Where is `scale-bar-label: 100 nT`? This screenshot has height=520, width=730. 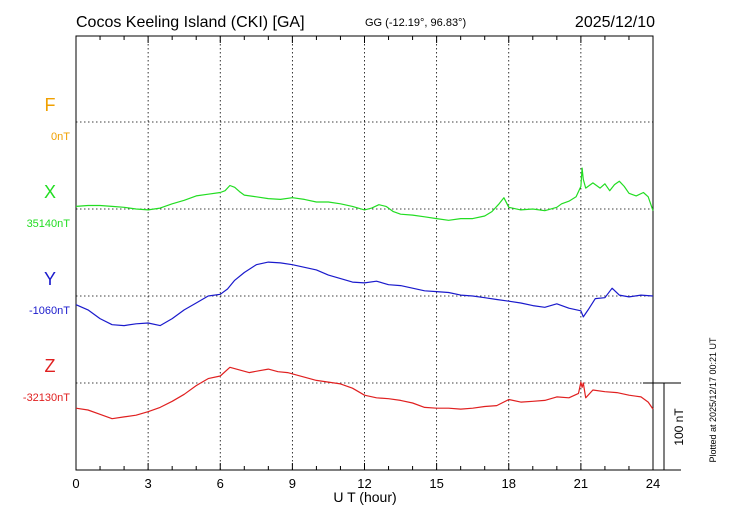
scale-bar-label: 100 nT is located at coordinates (679, 427).